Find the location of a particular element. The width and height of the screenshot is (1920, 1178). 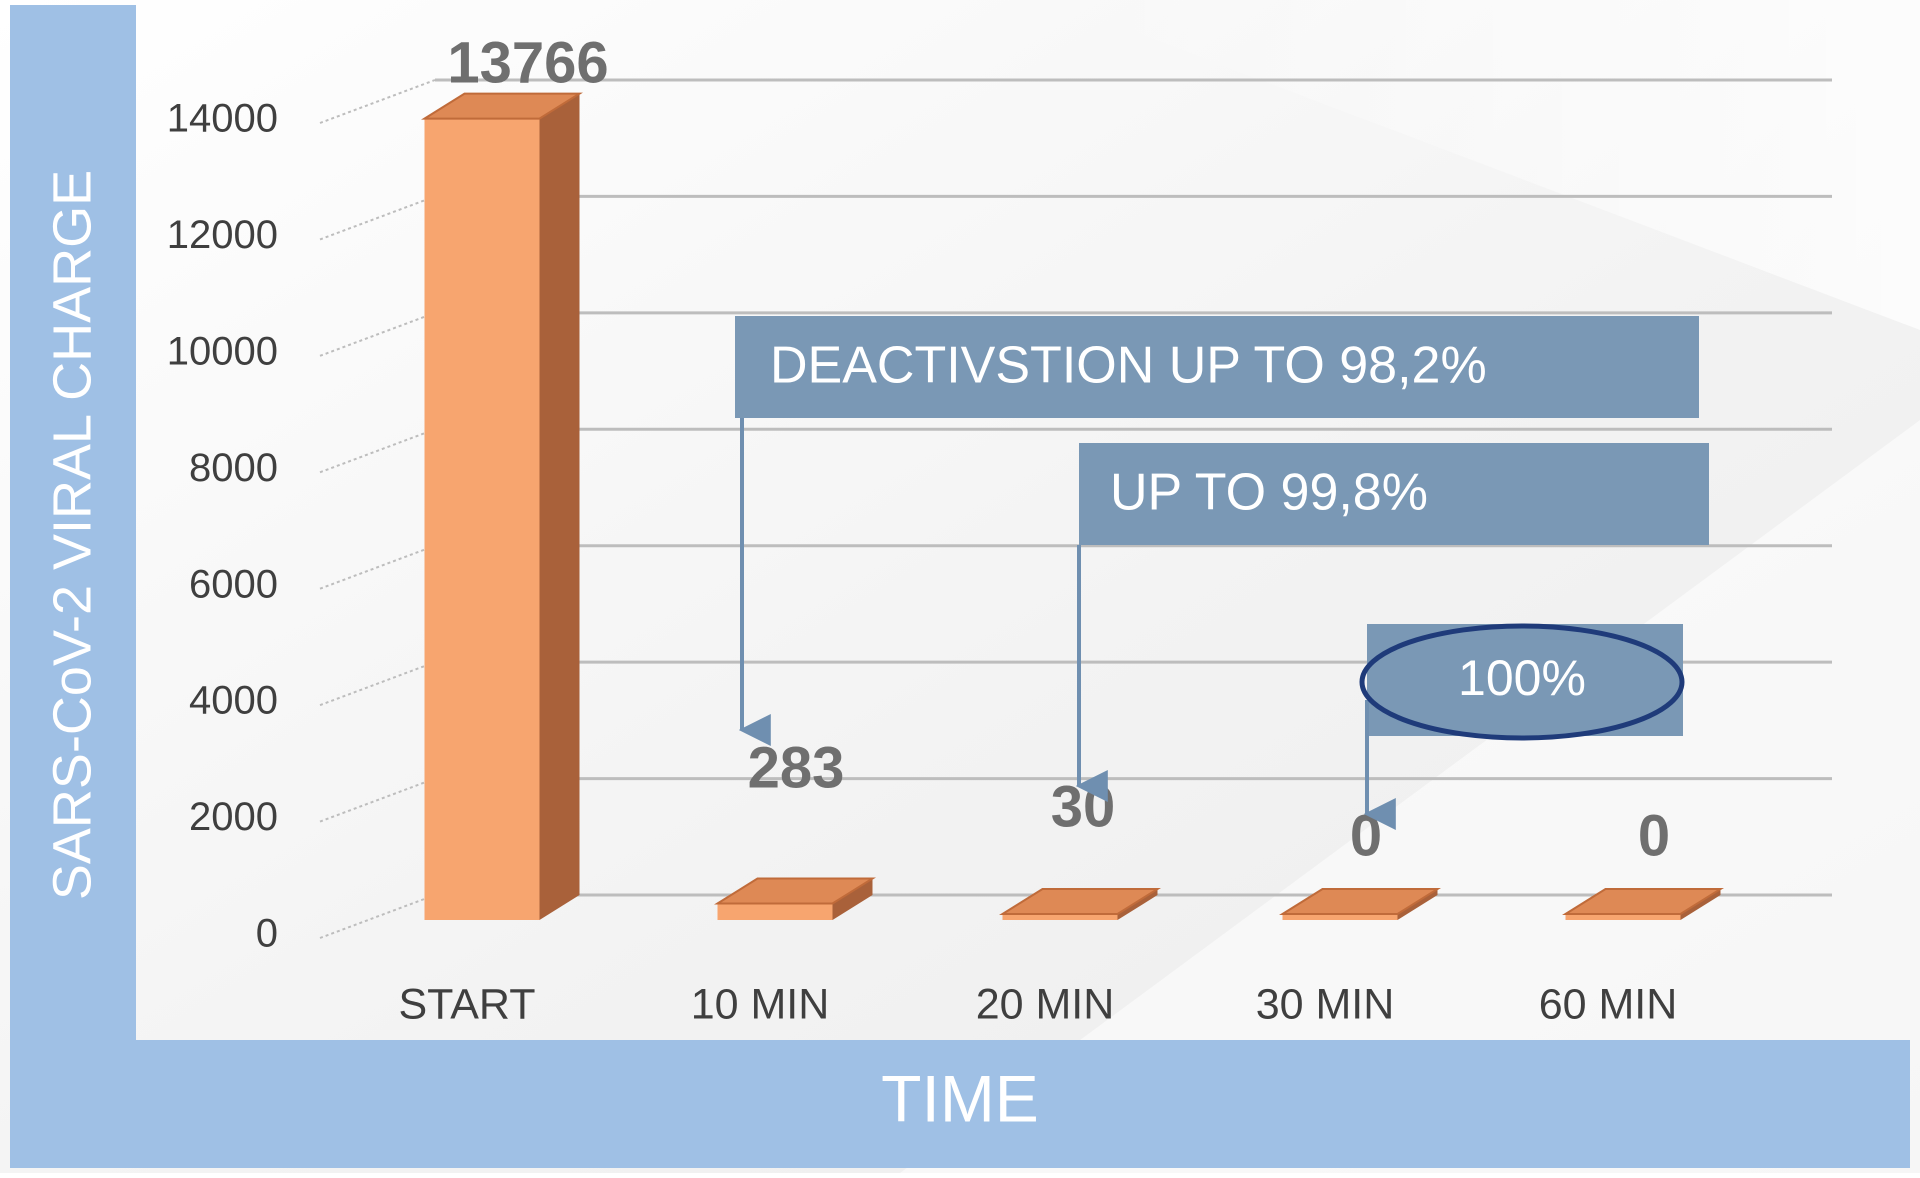

data-label: 283 is located at coordinates (796, 767).